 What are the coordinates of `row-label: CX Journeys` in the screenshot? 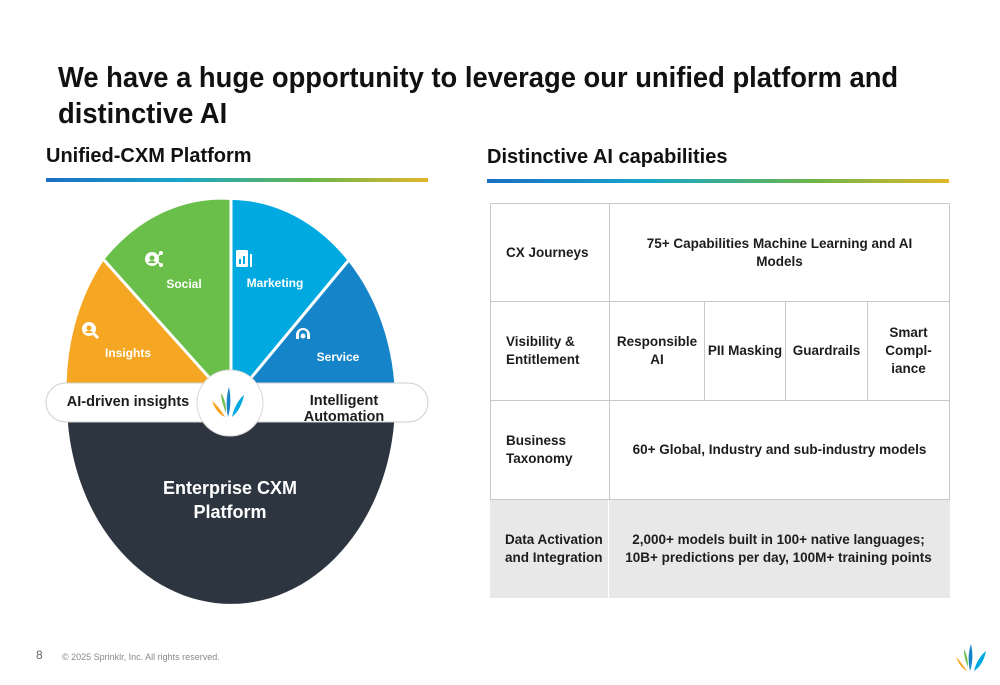 It's located at (550, 252).